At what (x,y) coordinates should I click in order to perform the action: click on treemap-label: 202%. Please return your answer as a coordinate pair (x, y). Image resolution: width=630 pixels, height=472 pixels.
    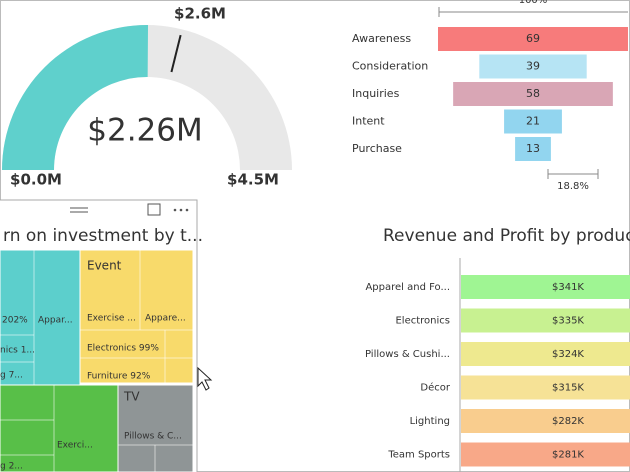
    Looking at the image, I should click on (15, 321).